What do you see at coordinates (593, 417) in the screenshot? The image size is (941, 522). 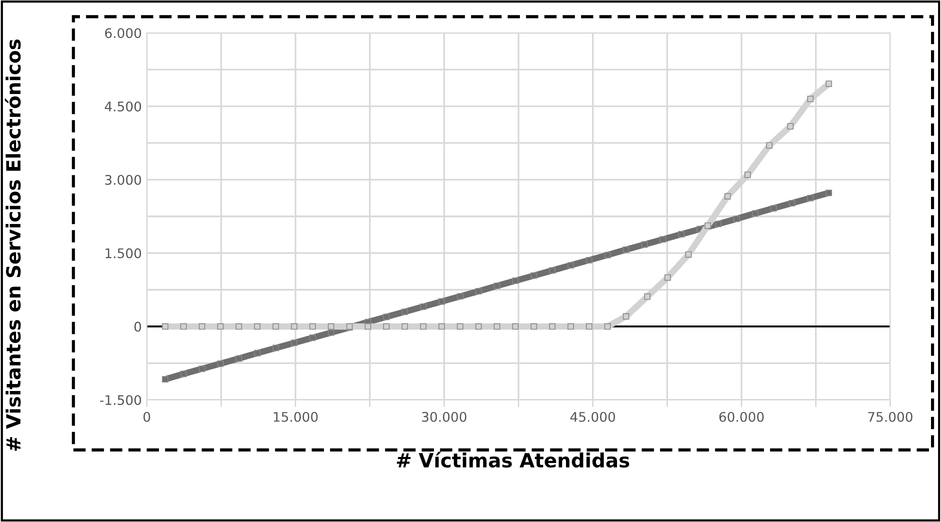 I see `x-tick-label: 45.000` at bounding box center [593, 417].